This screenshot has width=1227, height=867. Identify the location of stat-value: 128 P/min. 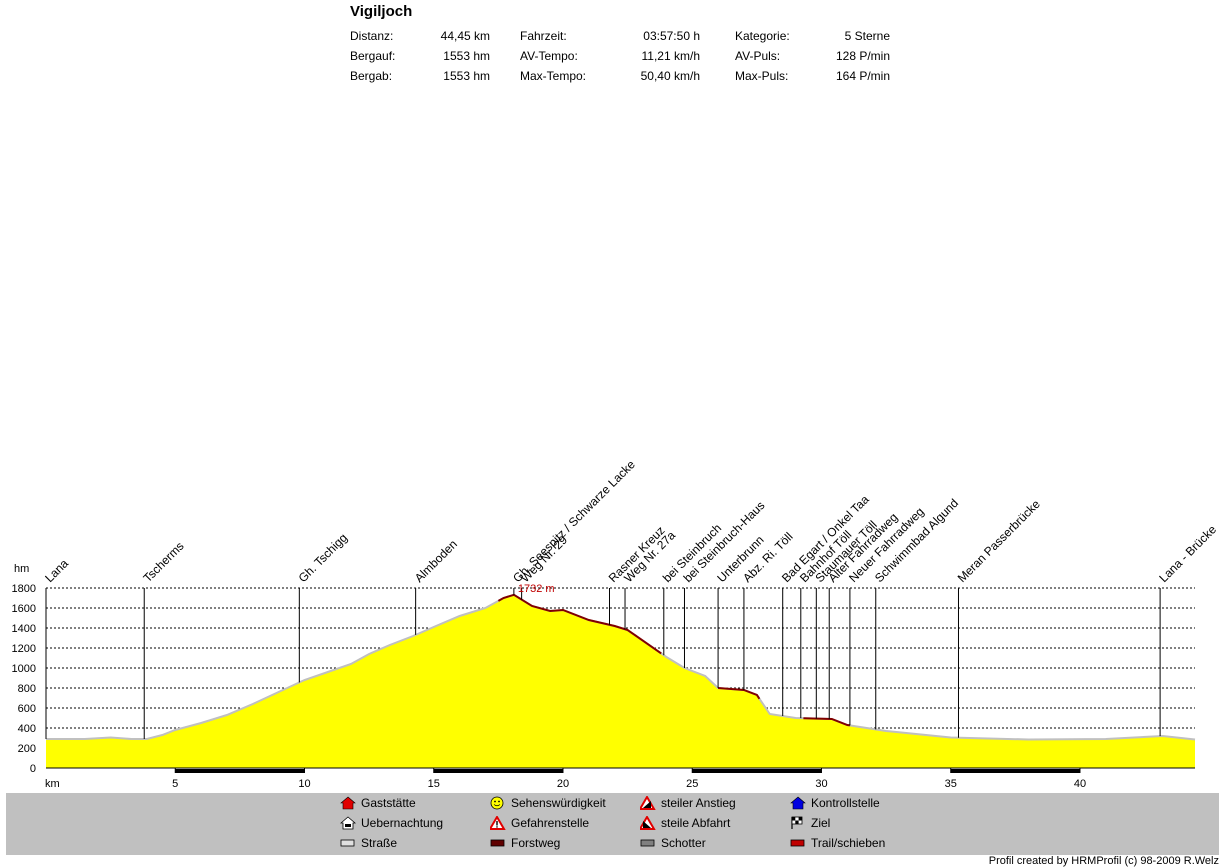
(862, 56).